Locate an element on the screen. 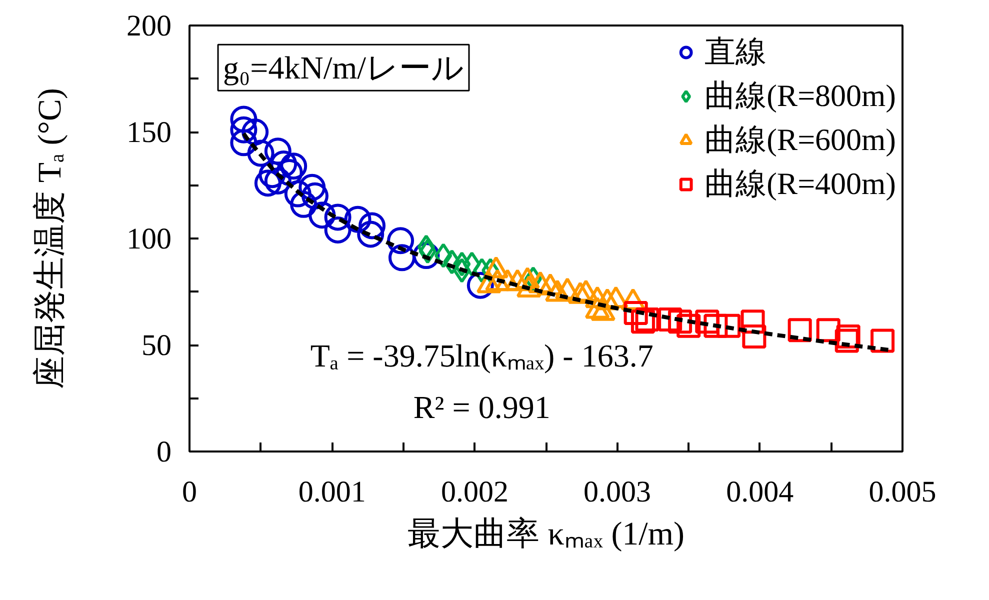 This screenshot has height=600, width=989. x-tick-label: 0 is located at coordinates (189, 492).